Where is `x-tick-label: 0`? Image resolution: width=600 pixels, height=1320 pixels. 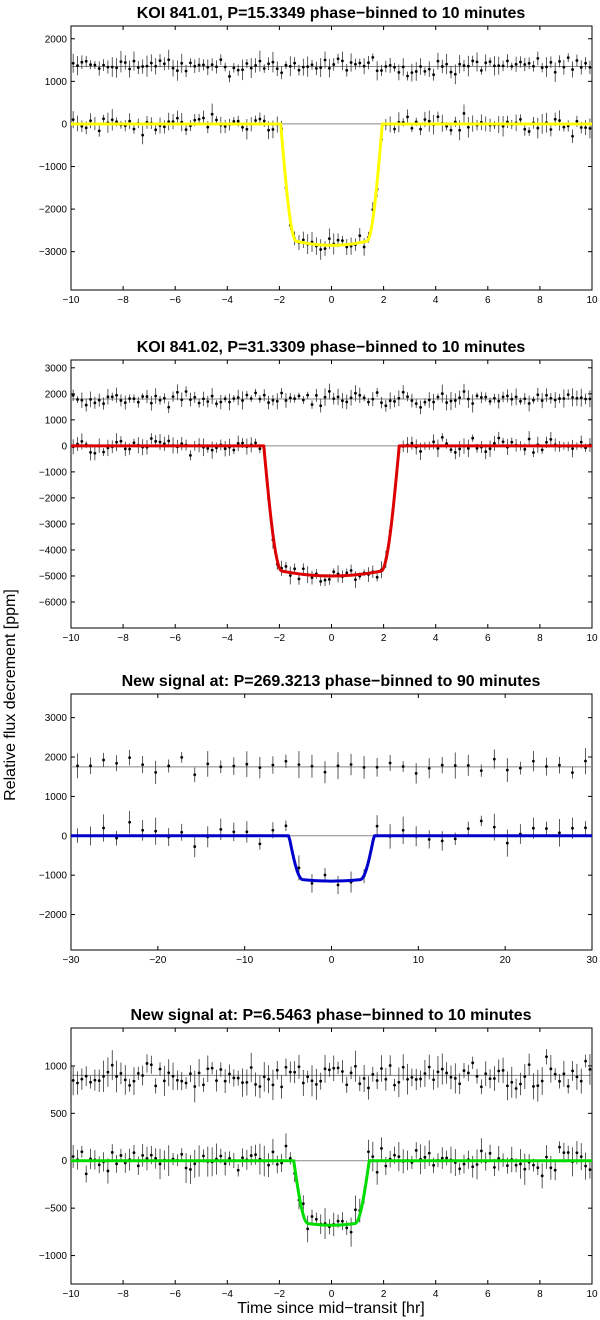
x-tick-label: 0 is located at coordinates (332, 300).